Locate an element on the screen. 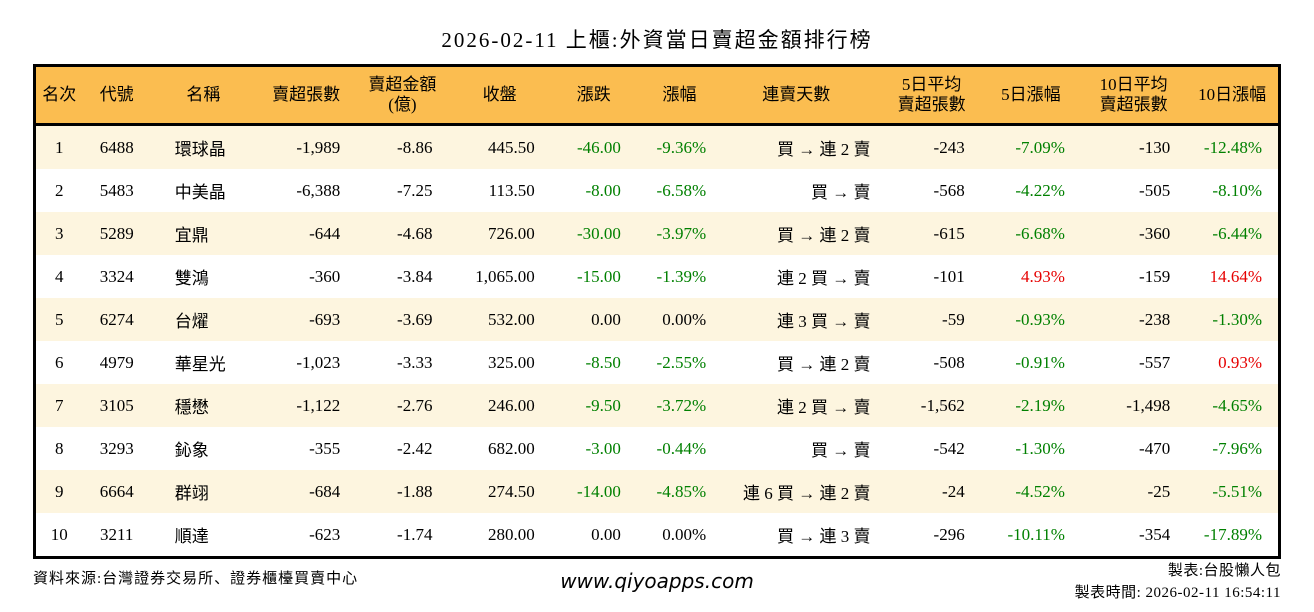 The height and width of the screenshot is (612, 1314). cell-rank: 10 is located at coordinates (59, 534).